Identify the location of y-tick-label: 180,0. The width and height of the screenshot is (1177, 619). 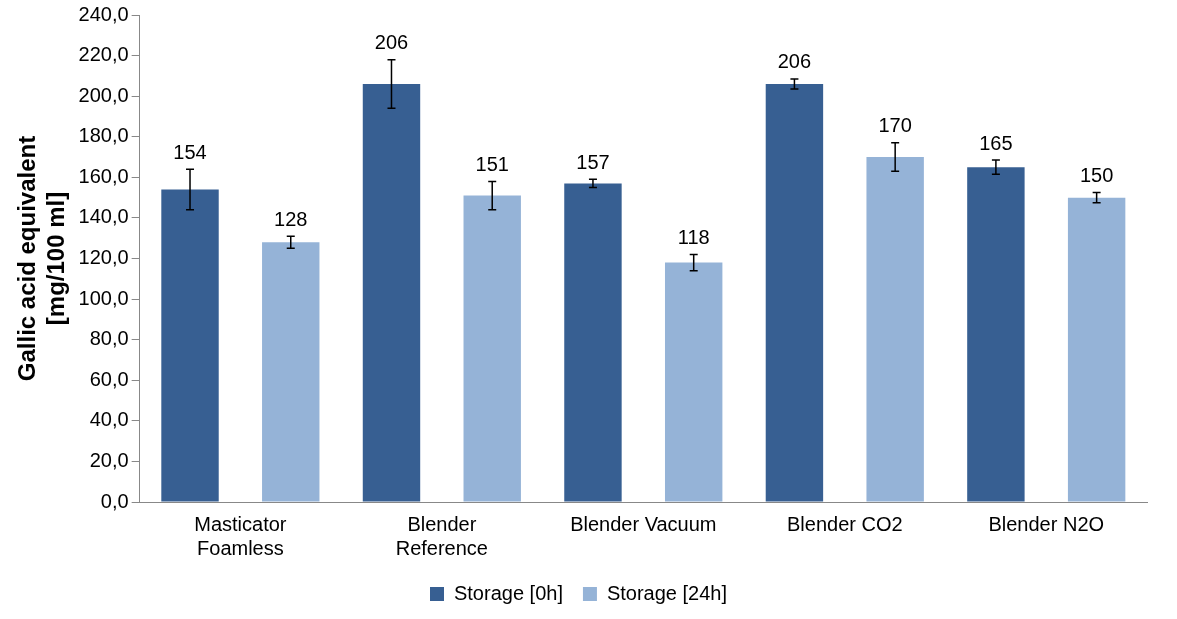
(103, 135).